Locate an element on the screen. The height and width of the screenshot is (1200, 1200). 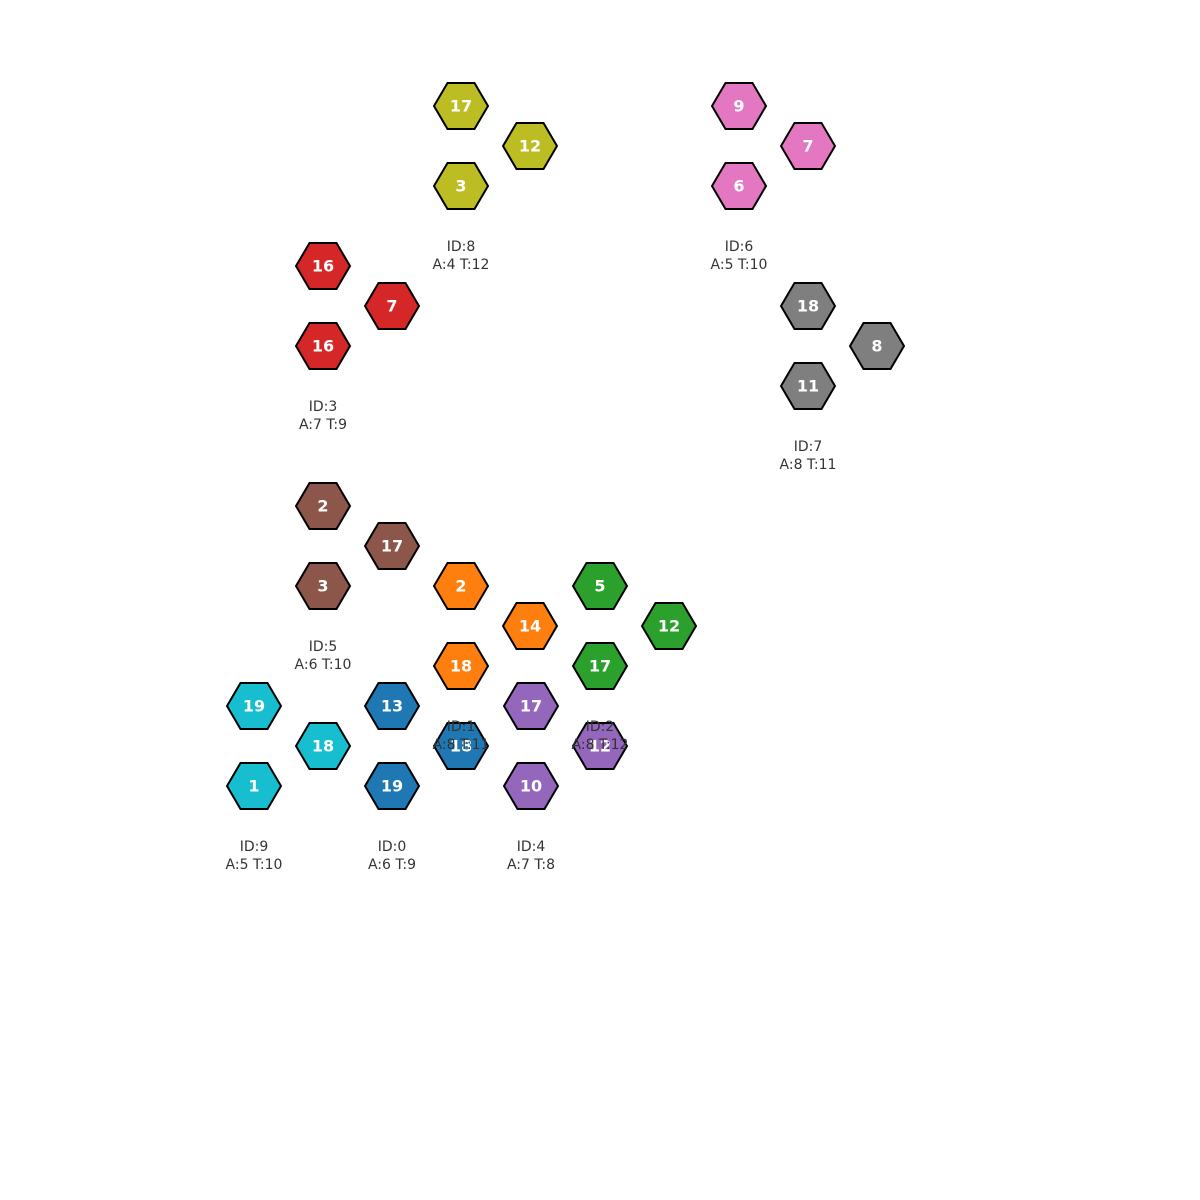
hex-tile: 5 is located at coordinates (600, 586).